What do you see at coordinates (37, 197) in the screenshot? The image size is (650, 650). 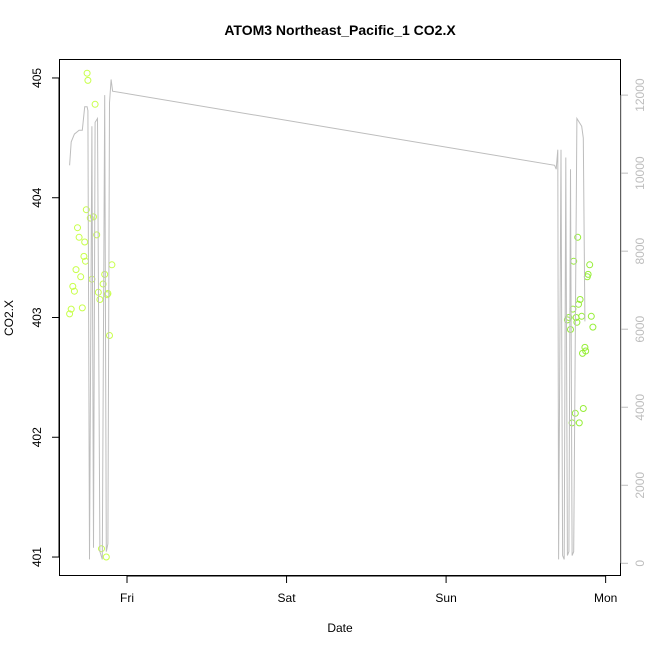 I see `left-tick-label: 404` at bounding box center [37, 197].